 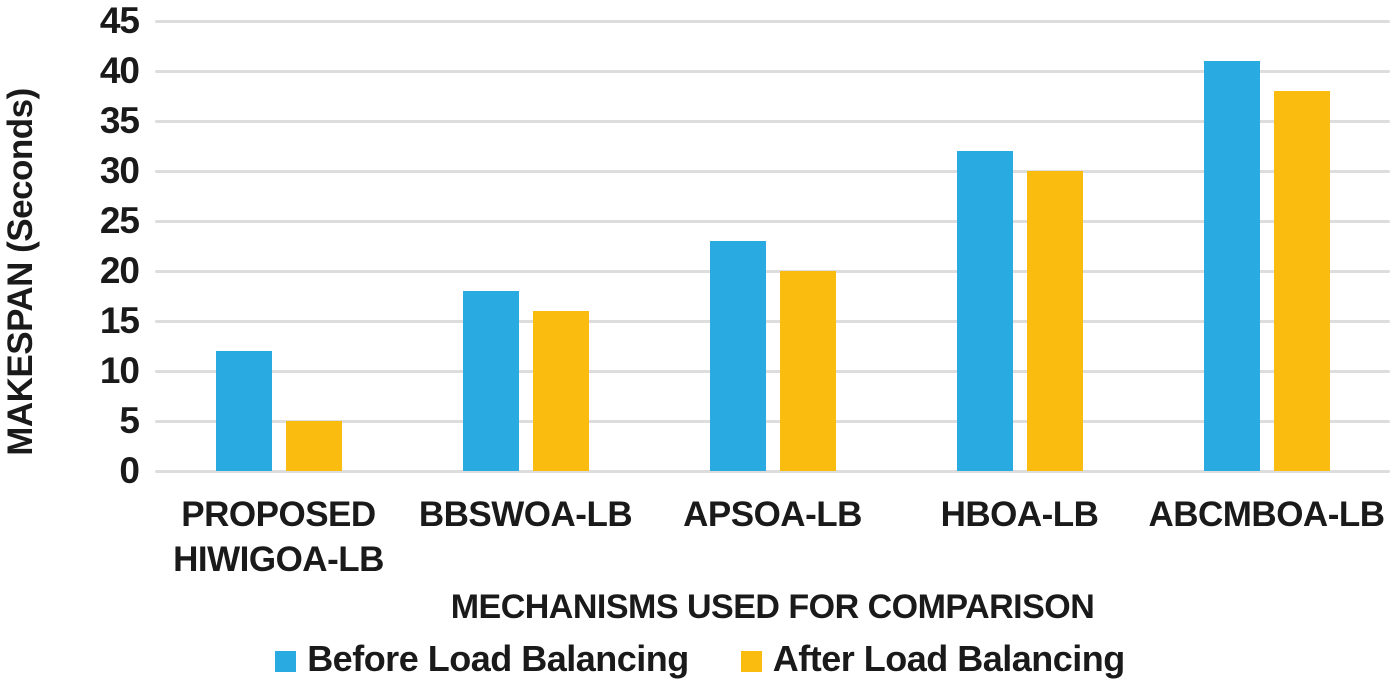 I want to click on y-tick-label-10: 10, so click(x=119, y=370).